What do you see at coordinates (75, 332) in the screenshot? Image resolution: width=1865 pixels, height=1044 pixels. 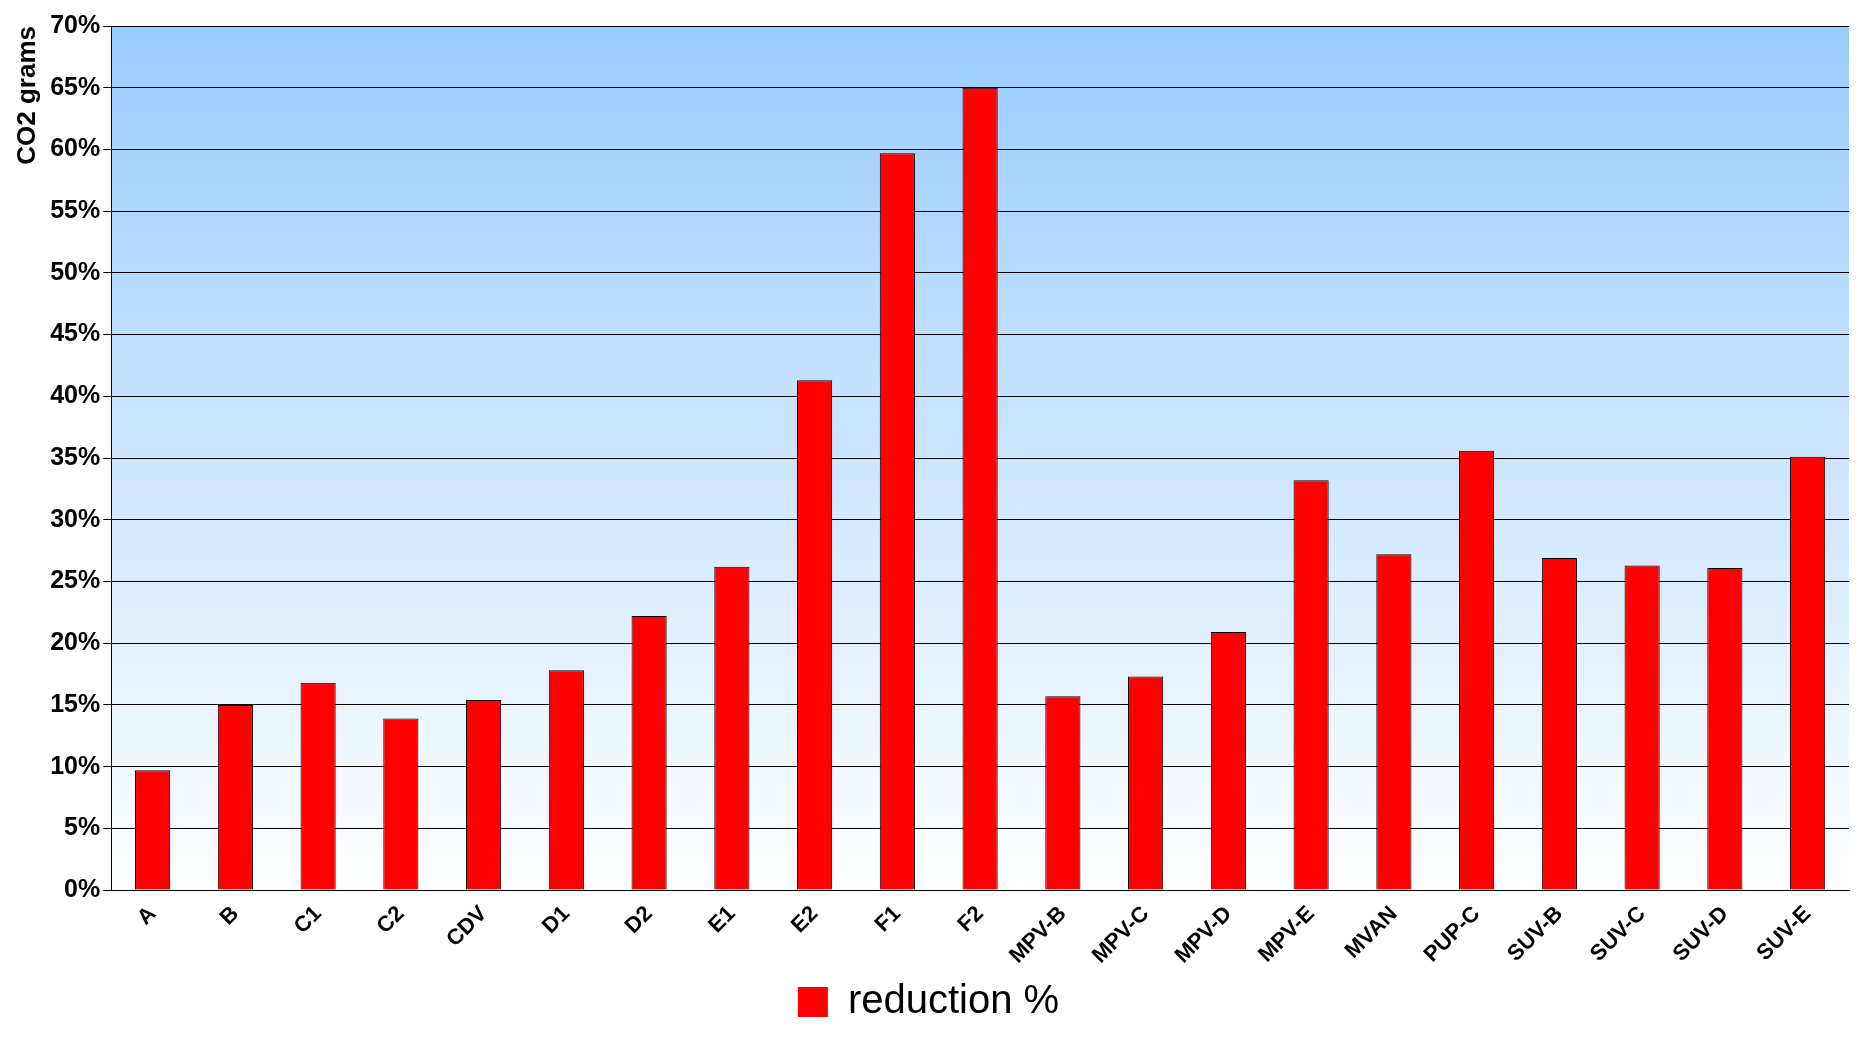 I see `y-tick-label: 45%` at bounding box center [75, 332].